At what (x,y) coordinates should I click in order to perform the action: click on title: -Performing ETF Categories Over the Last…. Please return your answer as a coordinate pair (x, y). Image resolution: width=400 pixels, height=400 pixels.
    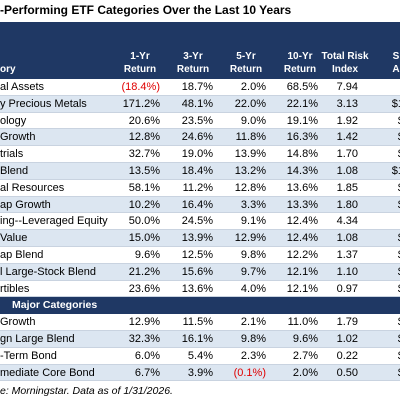
    Looking at the image, I should click on (146, 10).